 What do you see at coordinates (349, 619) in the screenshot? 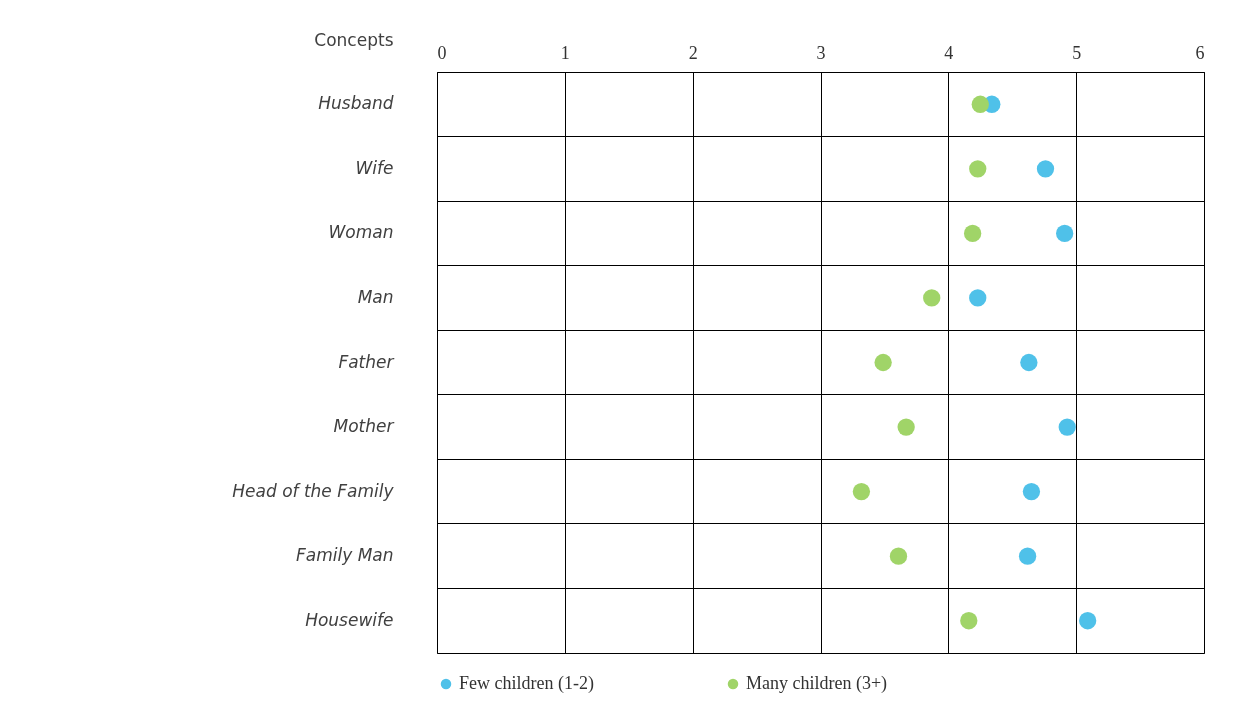
I see `y-tick-label: Housewife` at bounding box center [349, 619].